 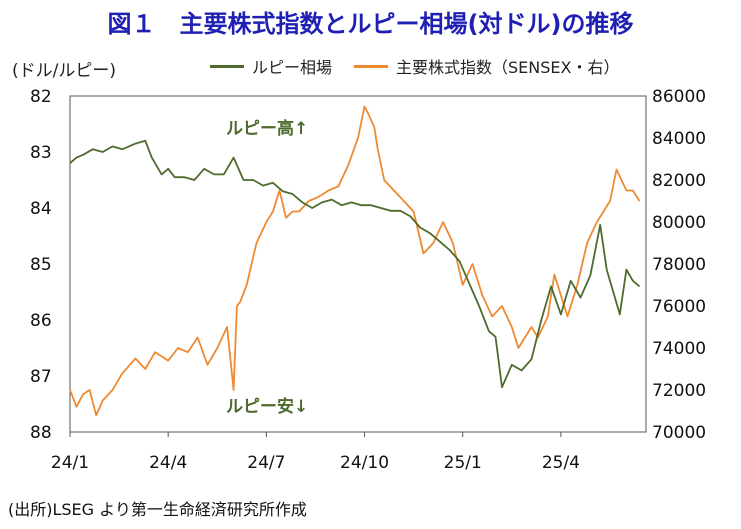 I want to click on left-tick-label: 87, so click(x=41, y=377).